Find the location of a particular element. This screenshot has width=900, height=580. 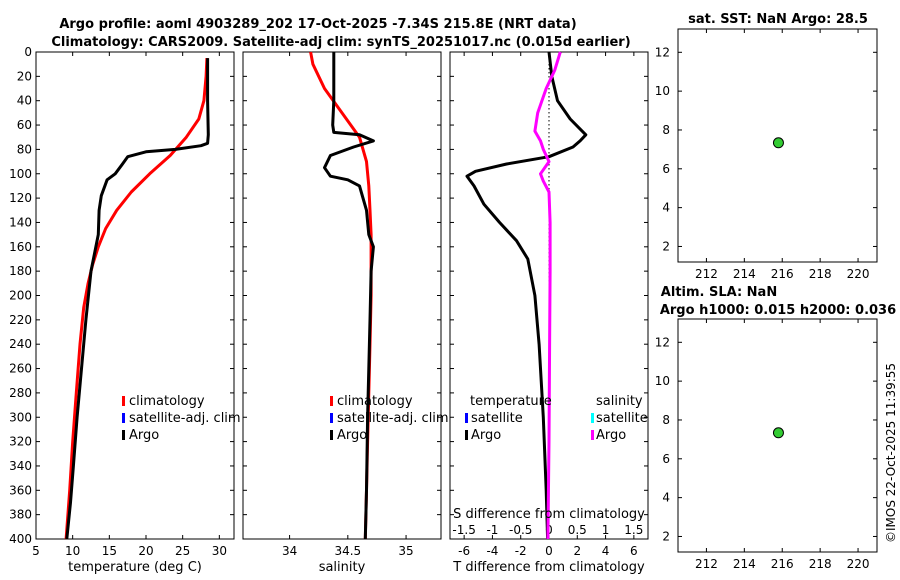

sst-ytick-label: 8 is located at coordinates (666, 130).